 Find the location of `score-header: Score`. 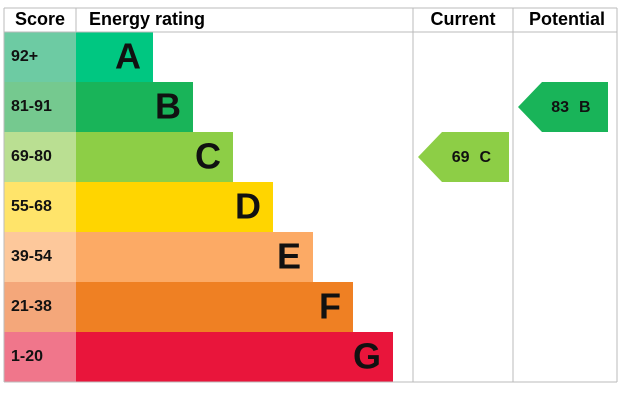

score-header: Score is located at coordinates (40, 19).